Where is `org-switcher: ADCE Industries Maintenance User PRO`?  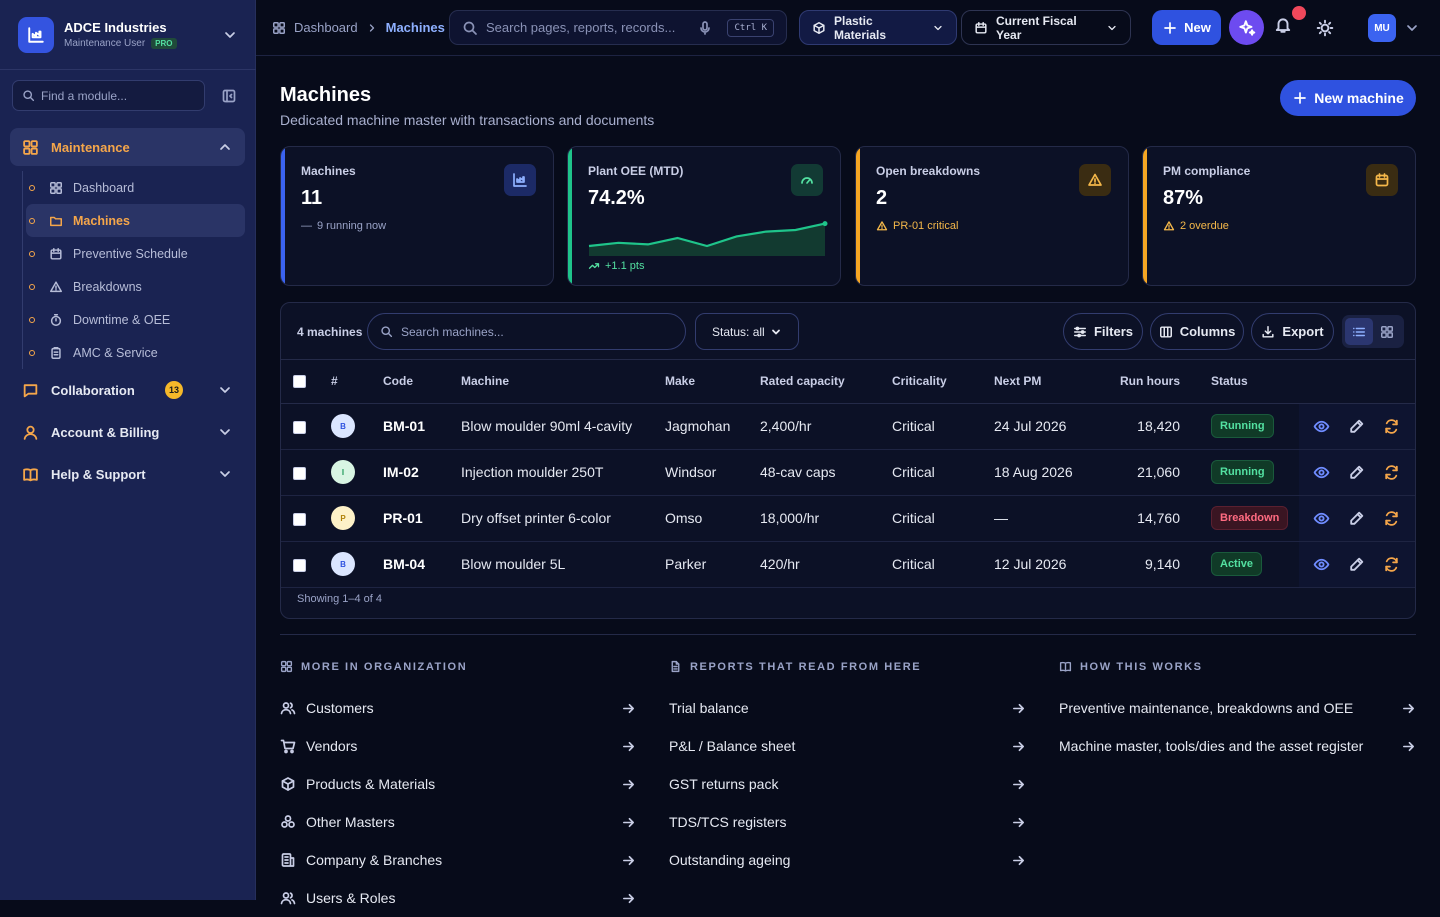 org-switcher: ADCE Industries Maintenance User PRO is located at coordinates (128, 35).